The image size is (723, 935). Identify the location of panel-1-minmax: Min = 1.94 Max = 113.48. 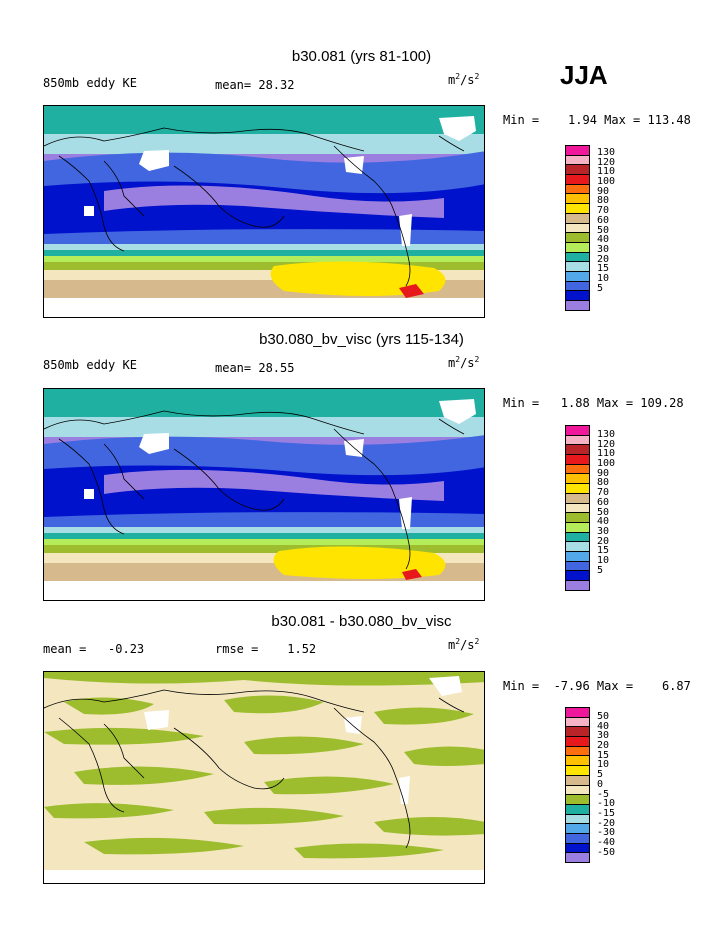
(597, 120).